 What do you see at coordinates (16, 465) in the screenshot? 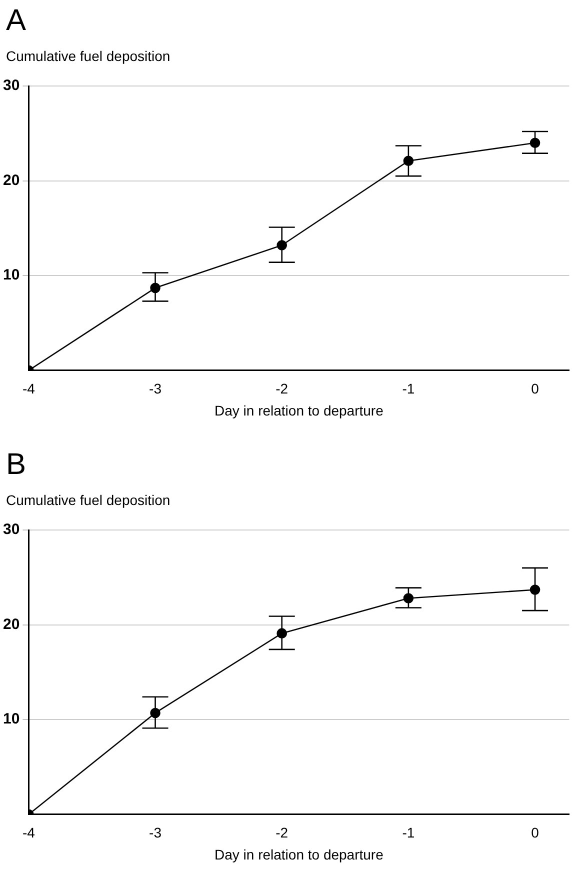
I see `chart-title: B` at bounding box center [16, 465].